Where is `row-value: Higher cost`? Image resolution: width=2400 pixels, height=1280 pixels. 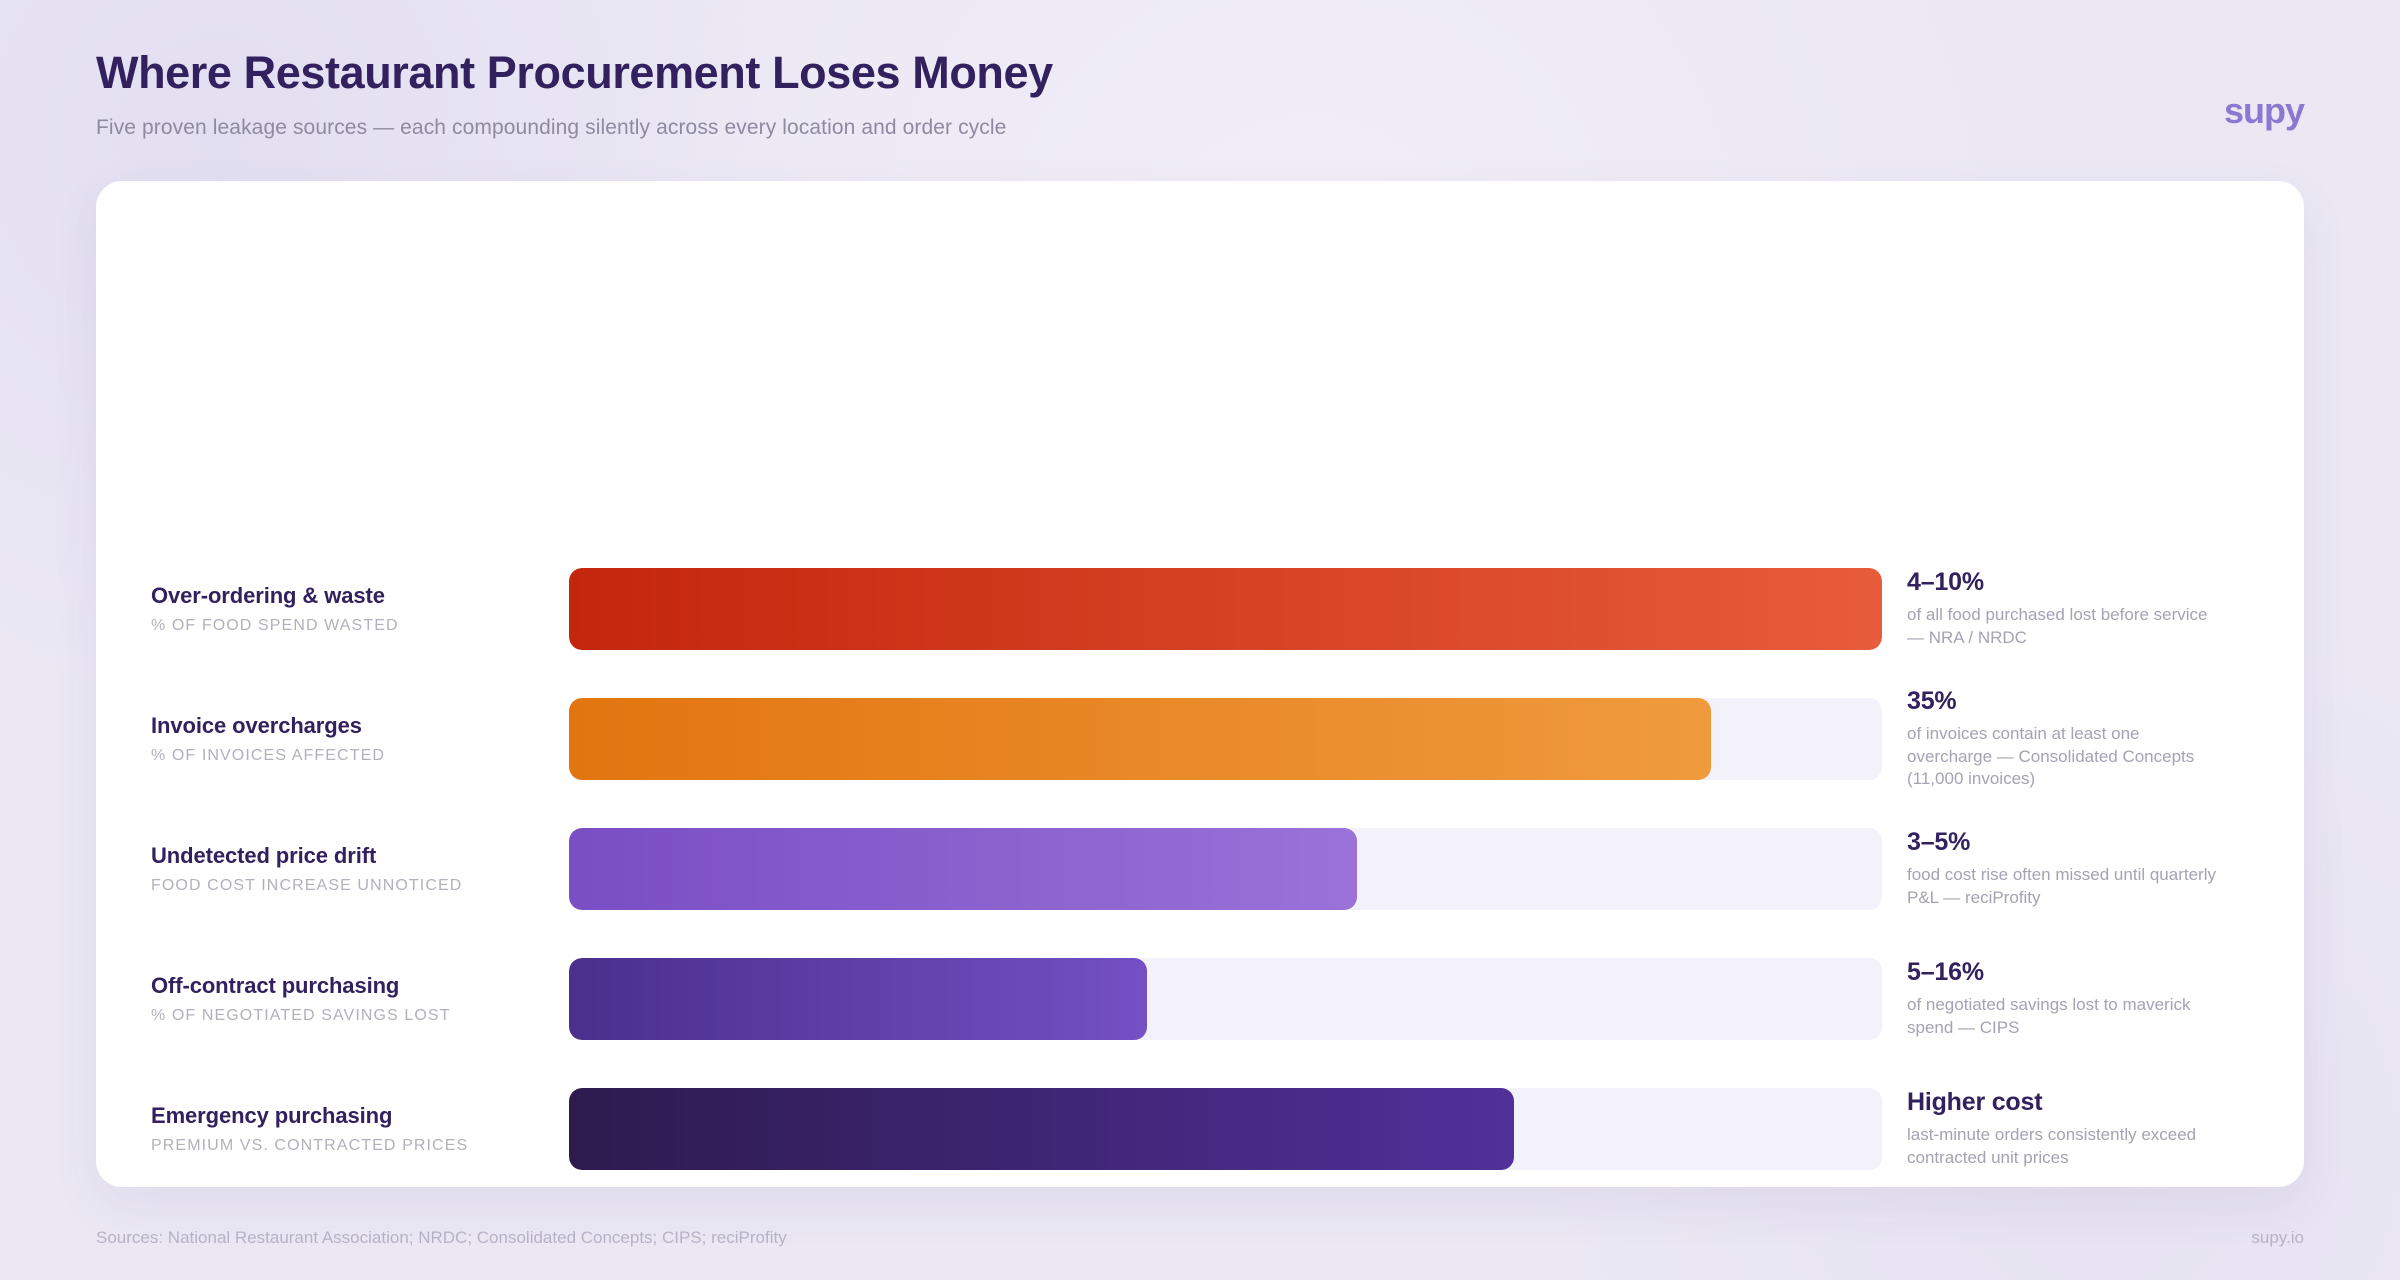 row-value: Higher cost is located at coordinates (1975, 1102).